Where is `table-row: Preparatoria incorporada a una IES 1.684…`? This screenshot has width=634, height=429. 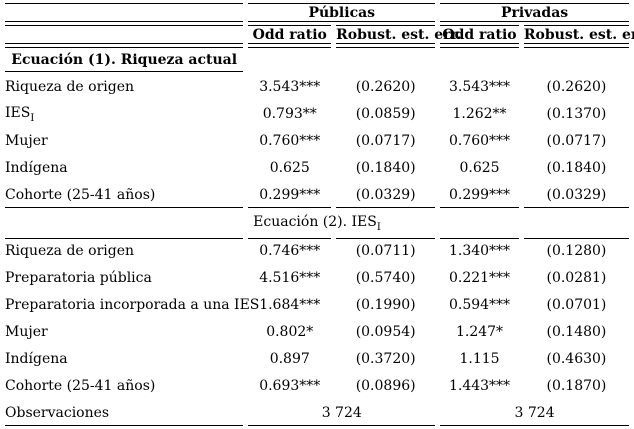
table-row: Preparatoria incorporada a una IES 1.684… is located at coordinates (317, 305).